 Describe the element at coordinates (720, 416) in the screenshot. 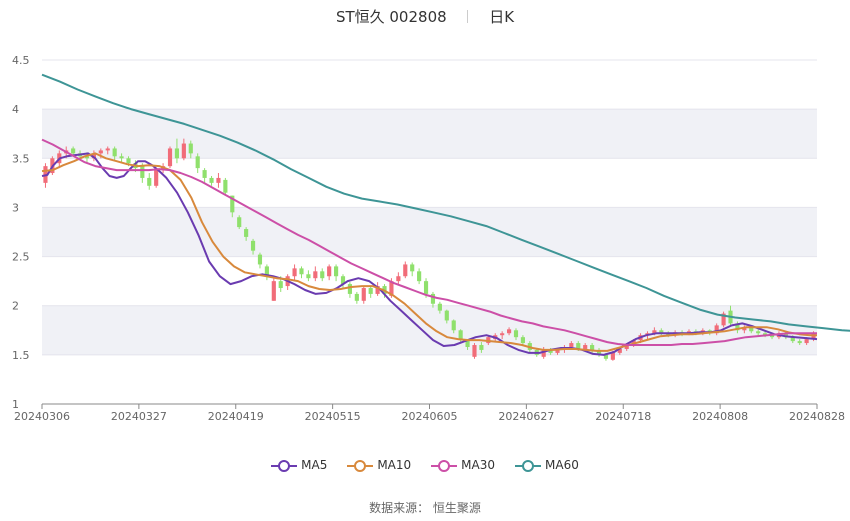

I see `x-tick-label: 20240808` at that location.